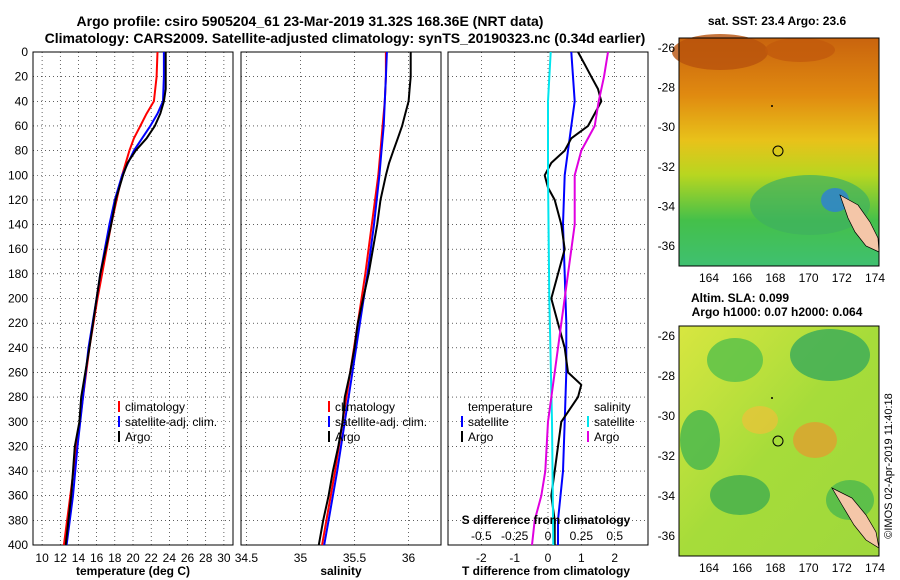  I want to click on depth-tick-label: 140, so click(18, 225).